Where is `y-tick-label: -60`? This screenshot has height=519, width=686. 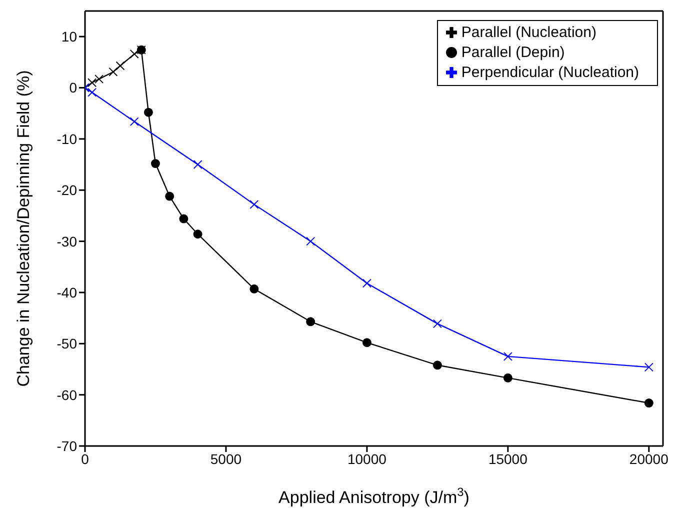
y-tick-label: -60 is located at coordinates (67, 394).